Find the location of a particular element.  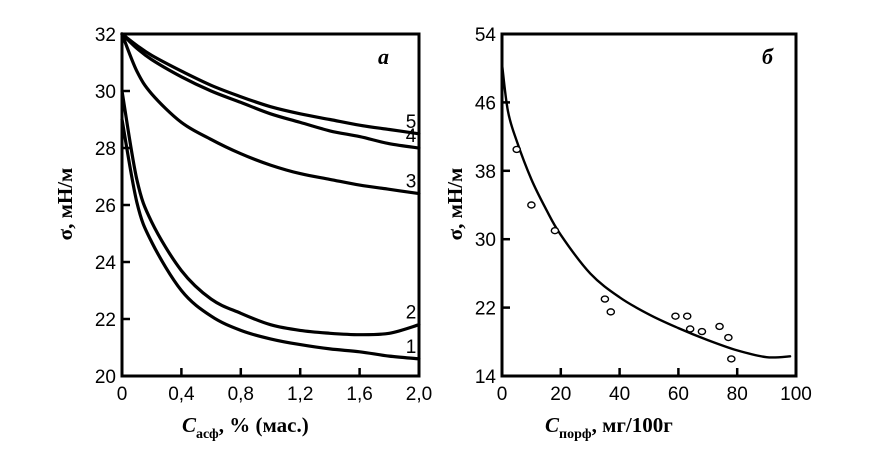

panel-b-data-points is located at coordinates (624, 254).